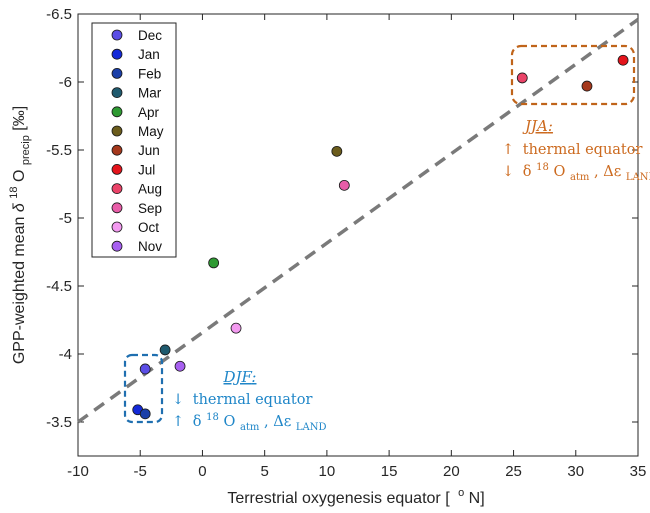 This screenshot has width=650, height=513. What do you see at coordinates (550, 126) in the screenshot?
I see `jja-colon: :` at bounding box center [550, 126].